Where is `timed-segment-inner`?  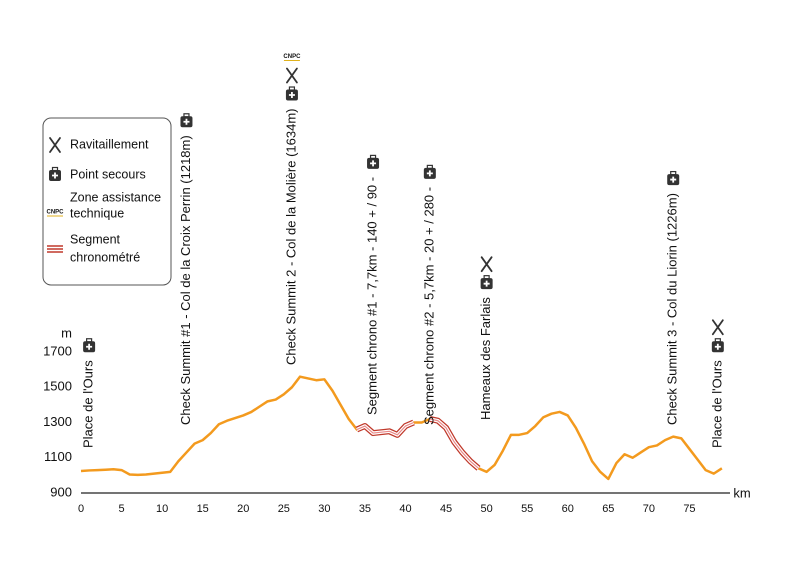
timed-segment-inner is located at coordinates (418, 443).